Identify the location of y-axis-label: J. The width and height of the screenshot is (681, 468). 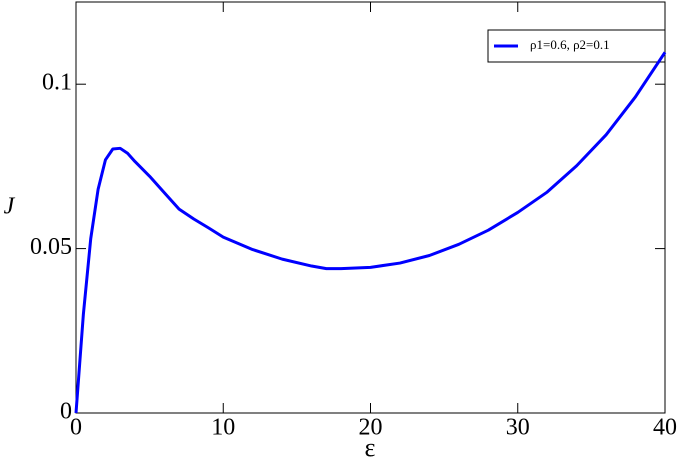
(10, 207).